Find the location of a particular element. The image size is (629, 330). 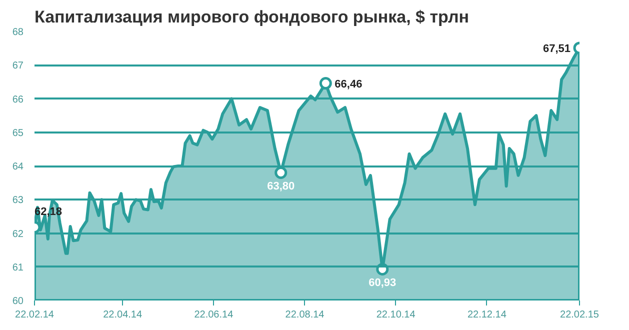

annotation: 66,46 is located at coordinates (348, 84).